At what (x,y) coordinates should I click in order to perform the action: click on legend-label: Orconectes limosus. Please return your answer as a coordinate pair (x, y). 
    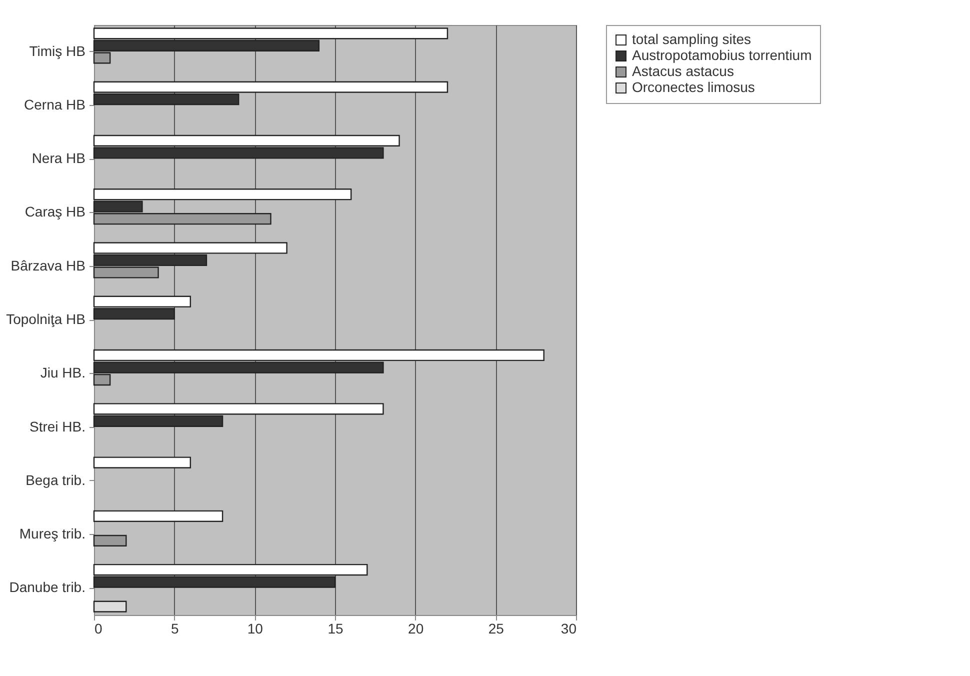
    Looking at the image, I should click on (693, 87).